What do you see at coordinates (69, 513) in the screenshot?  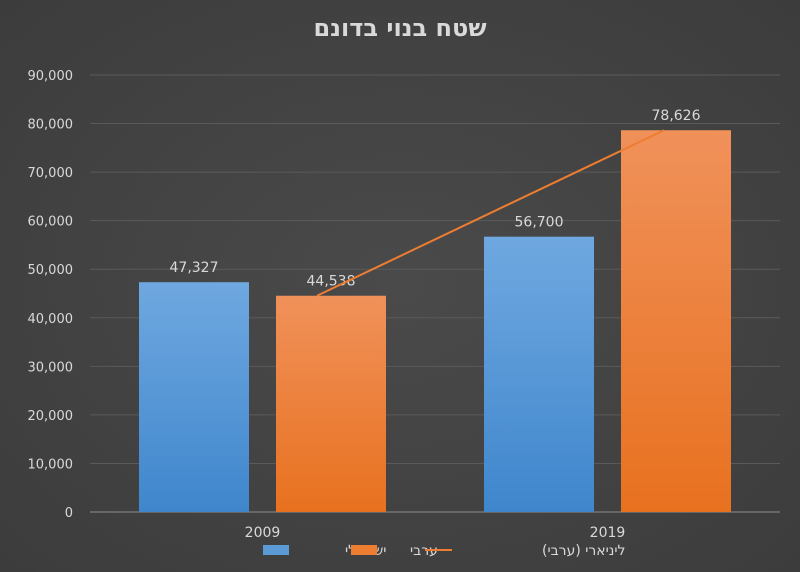 I see `y-tick-label: 0` at bounding box center [69, 513].